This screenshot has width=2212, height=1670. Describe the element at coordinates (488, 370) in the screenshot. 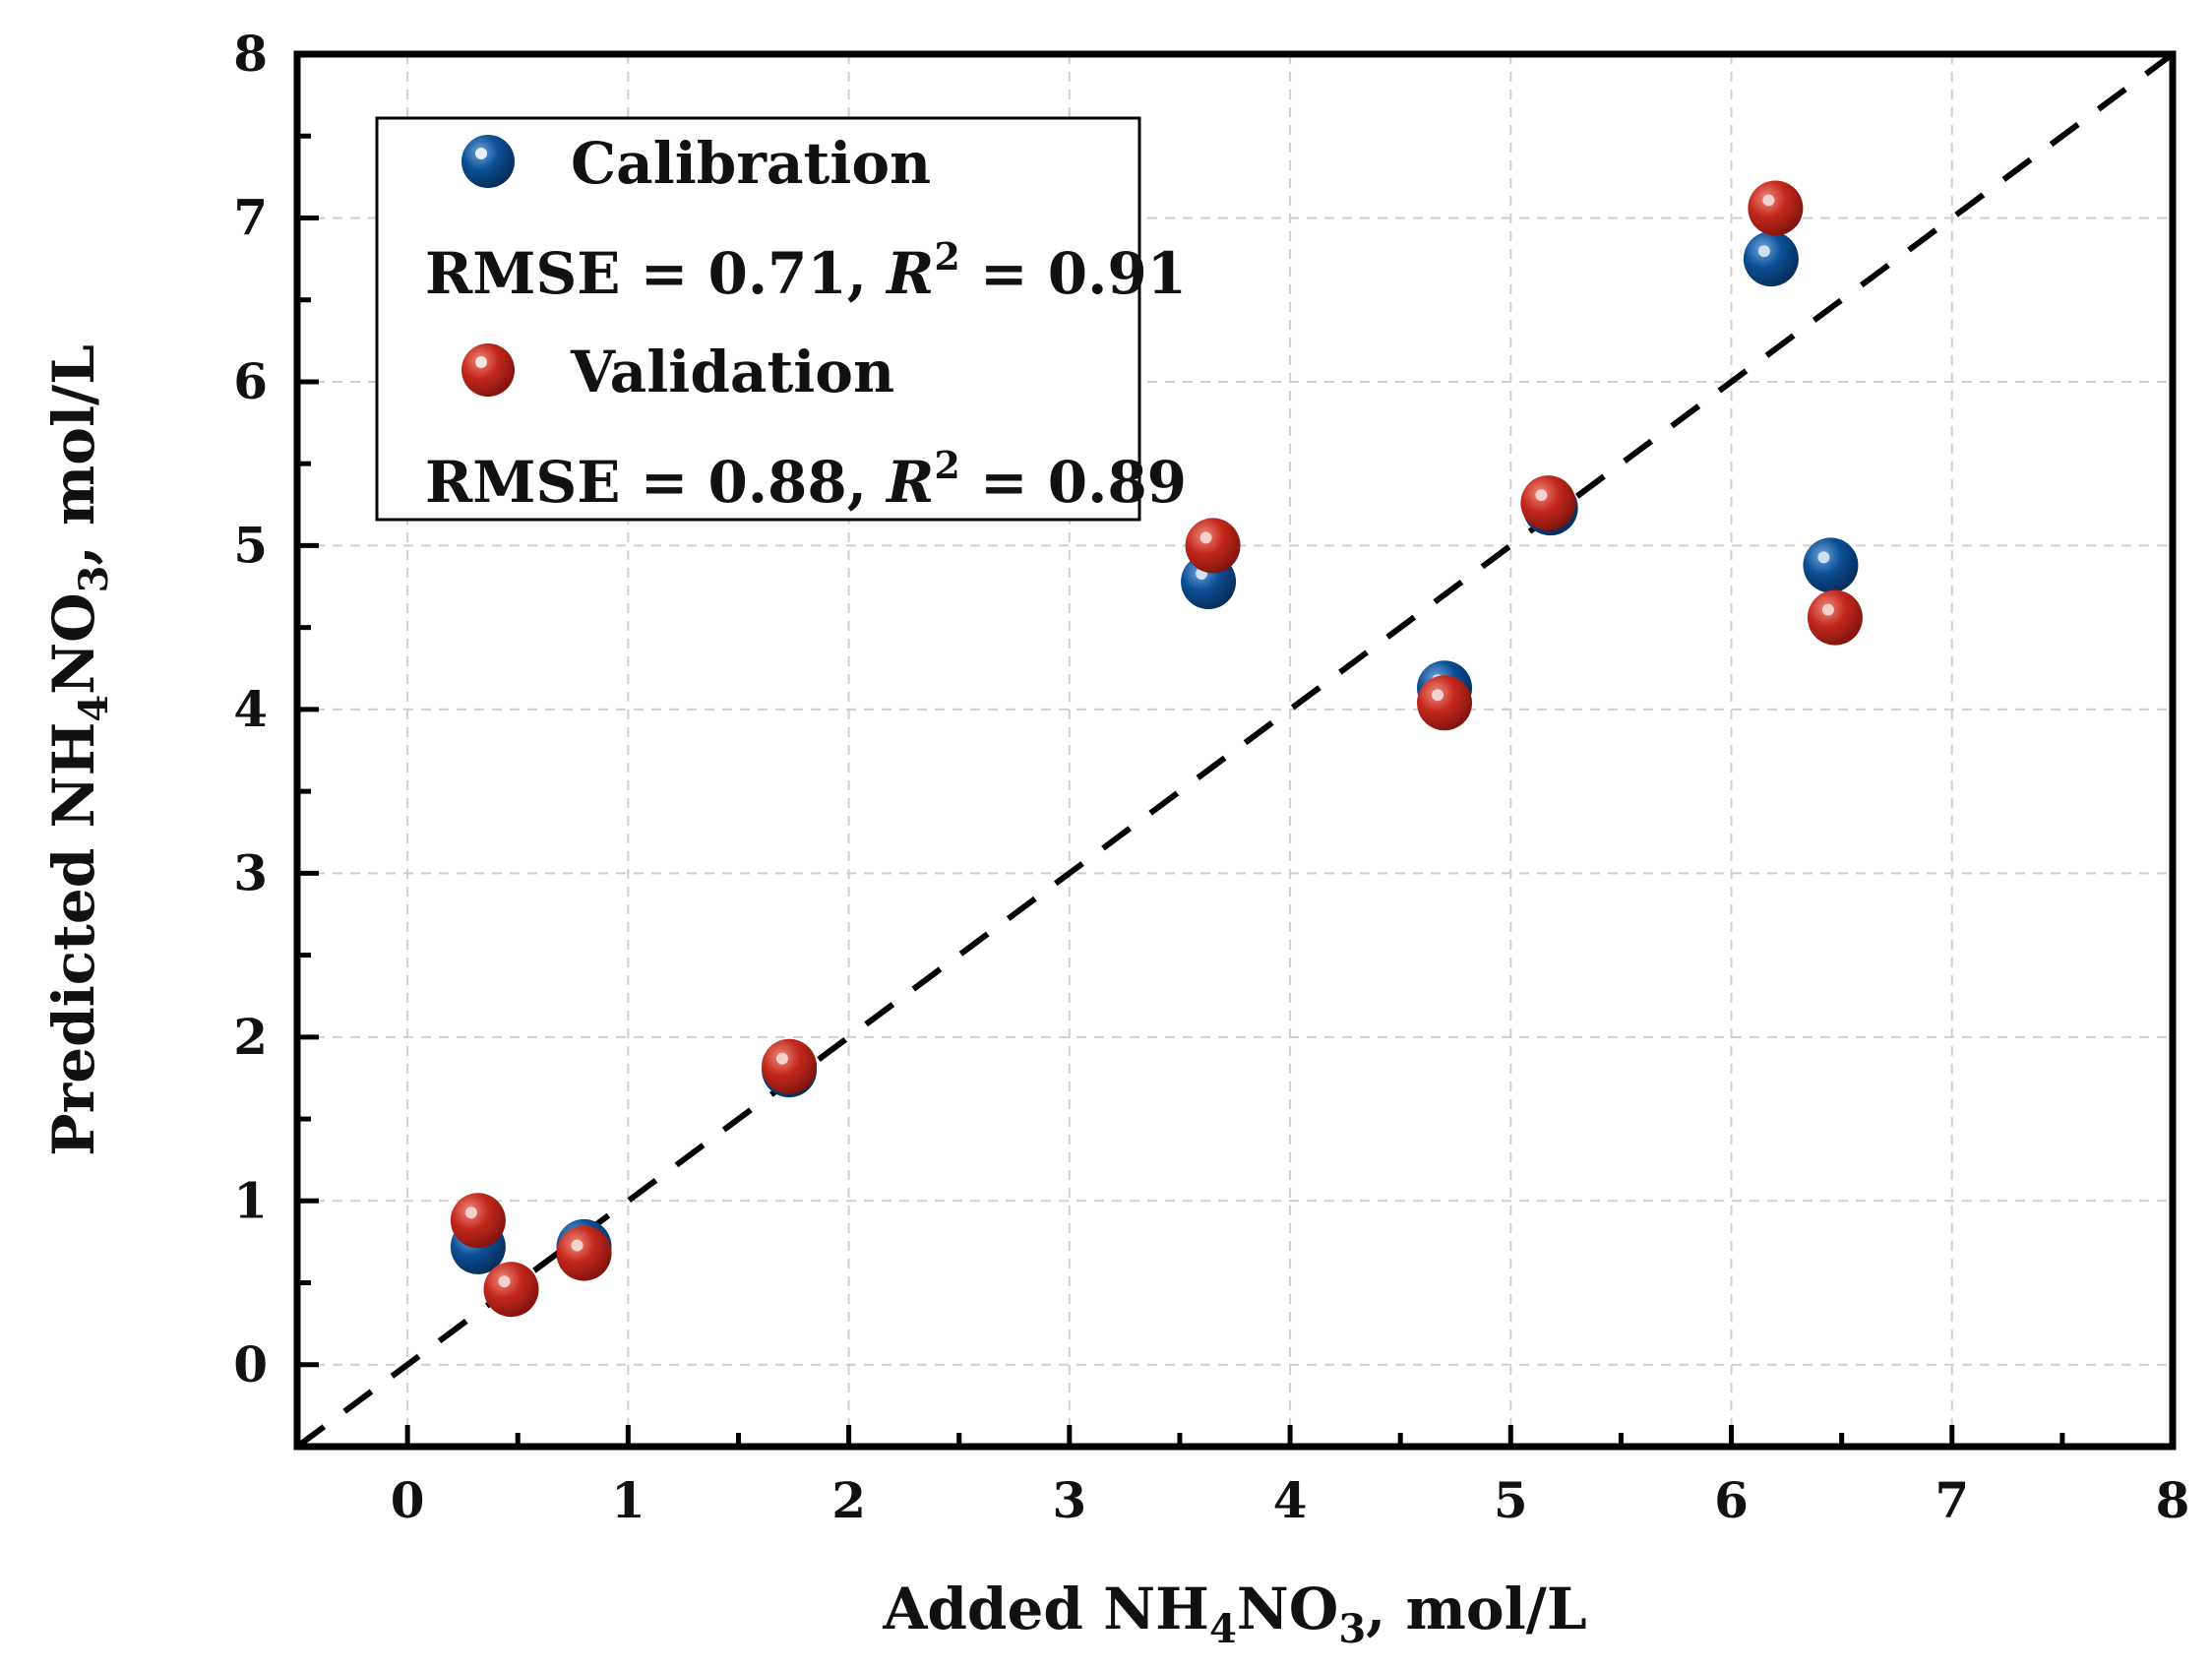

I see `legend-marker-validation` at that location.